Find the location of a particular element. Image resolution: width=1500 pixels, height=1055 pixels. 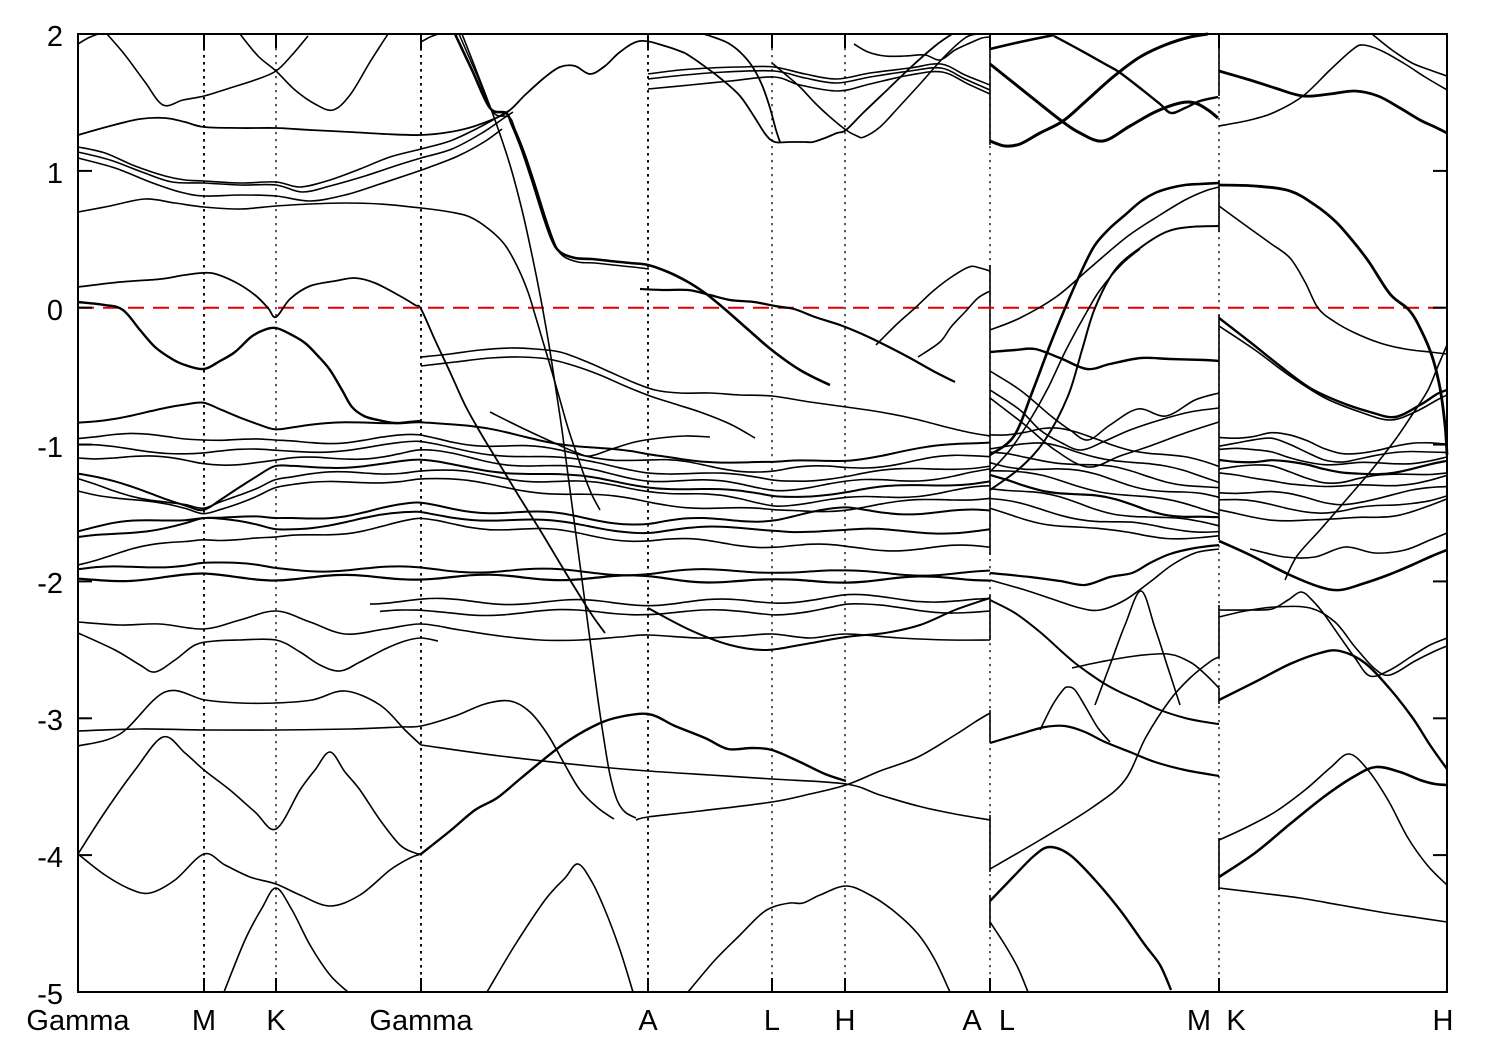

svg-text: 2 is located at coordinates (55, 37).